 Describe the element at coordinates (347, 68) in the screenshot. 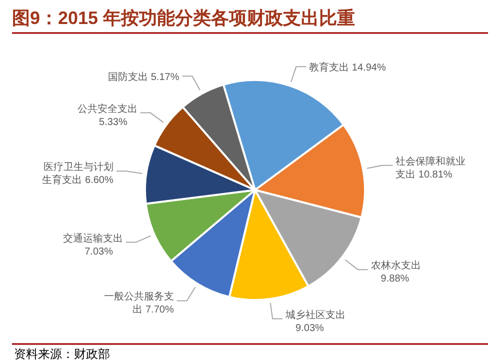

I see `slice-label: 教育支出 14.94%` at that location.